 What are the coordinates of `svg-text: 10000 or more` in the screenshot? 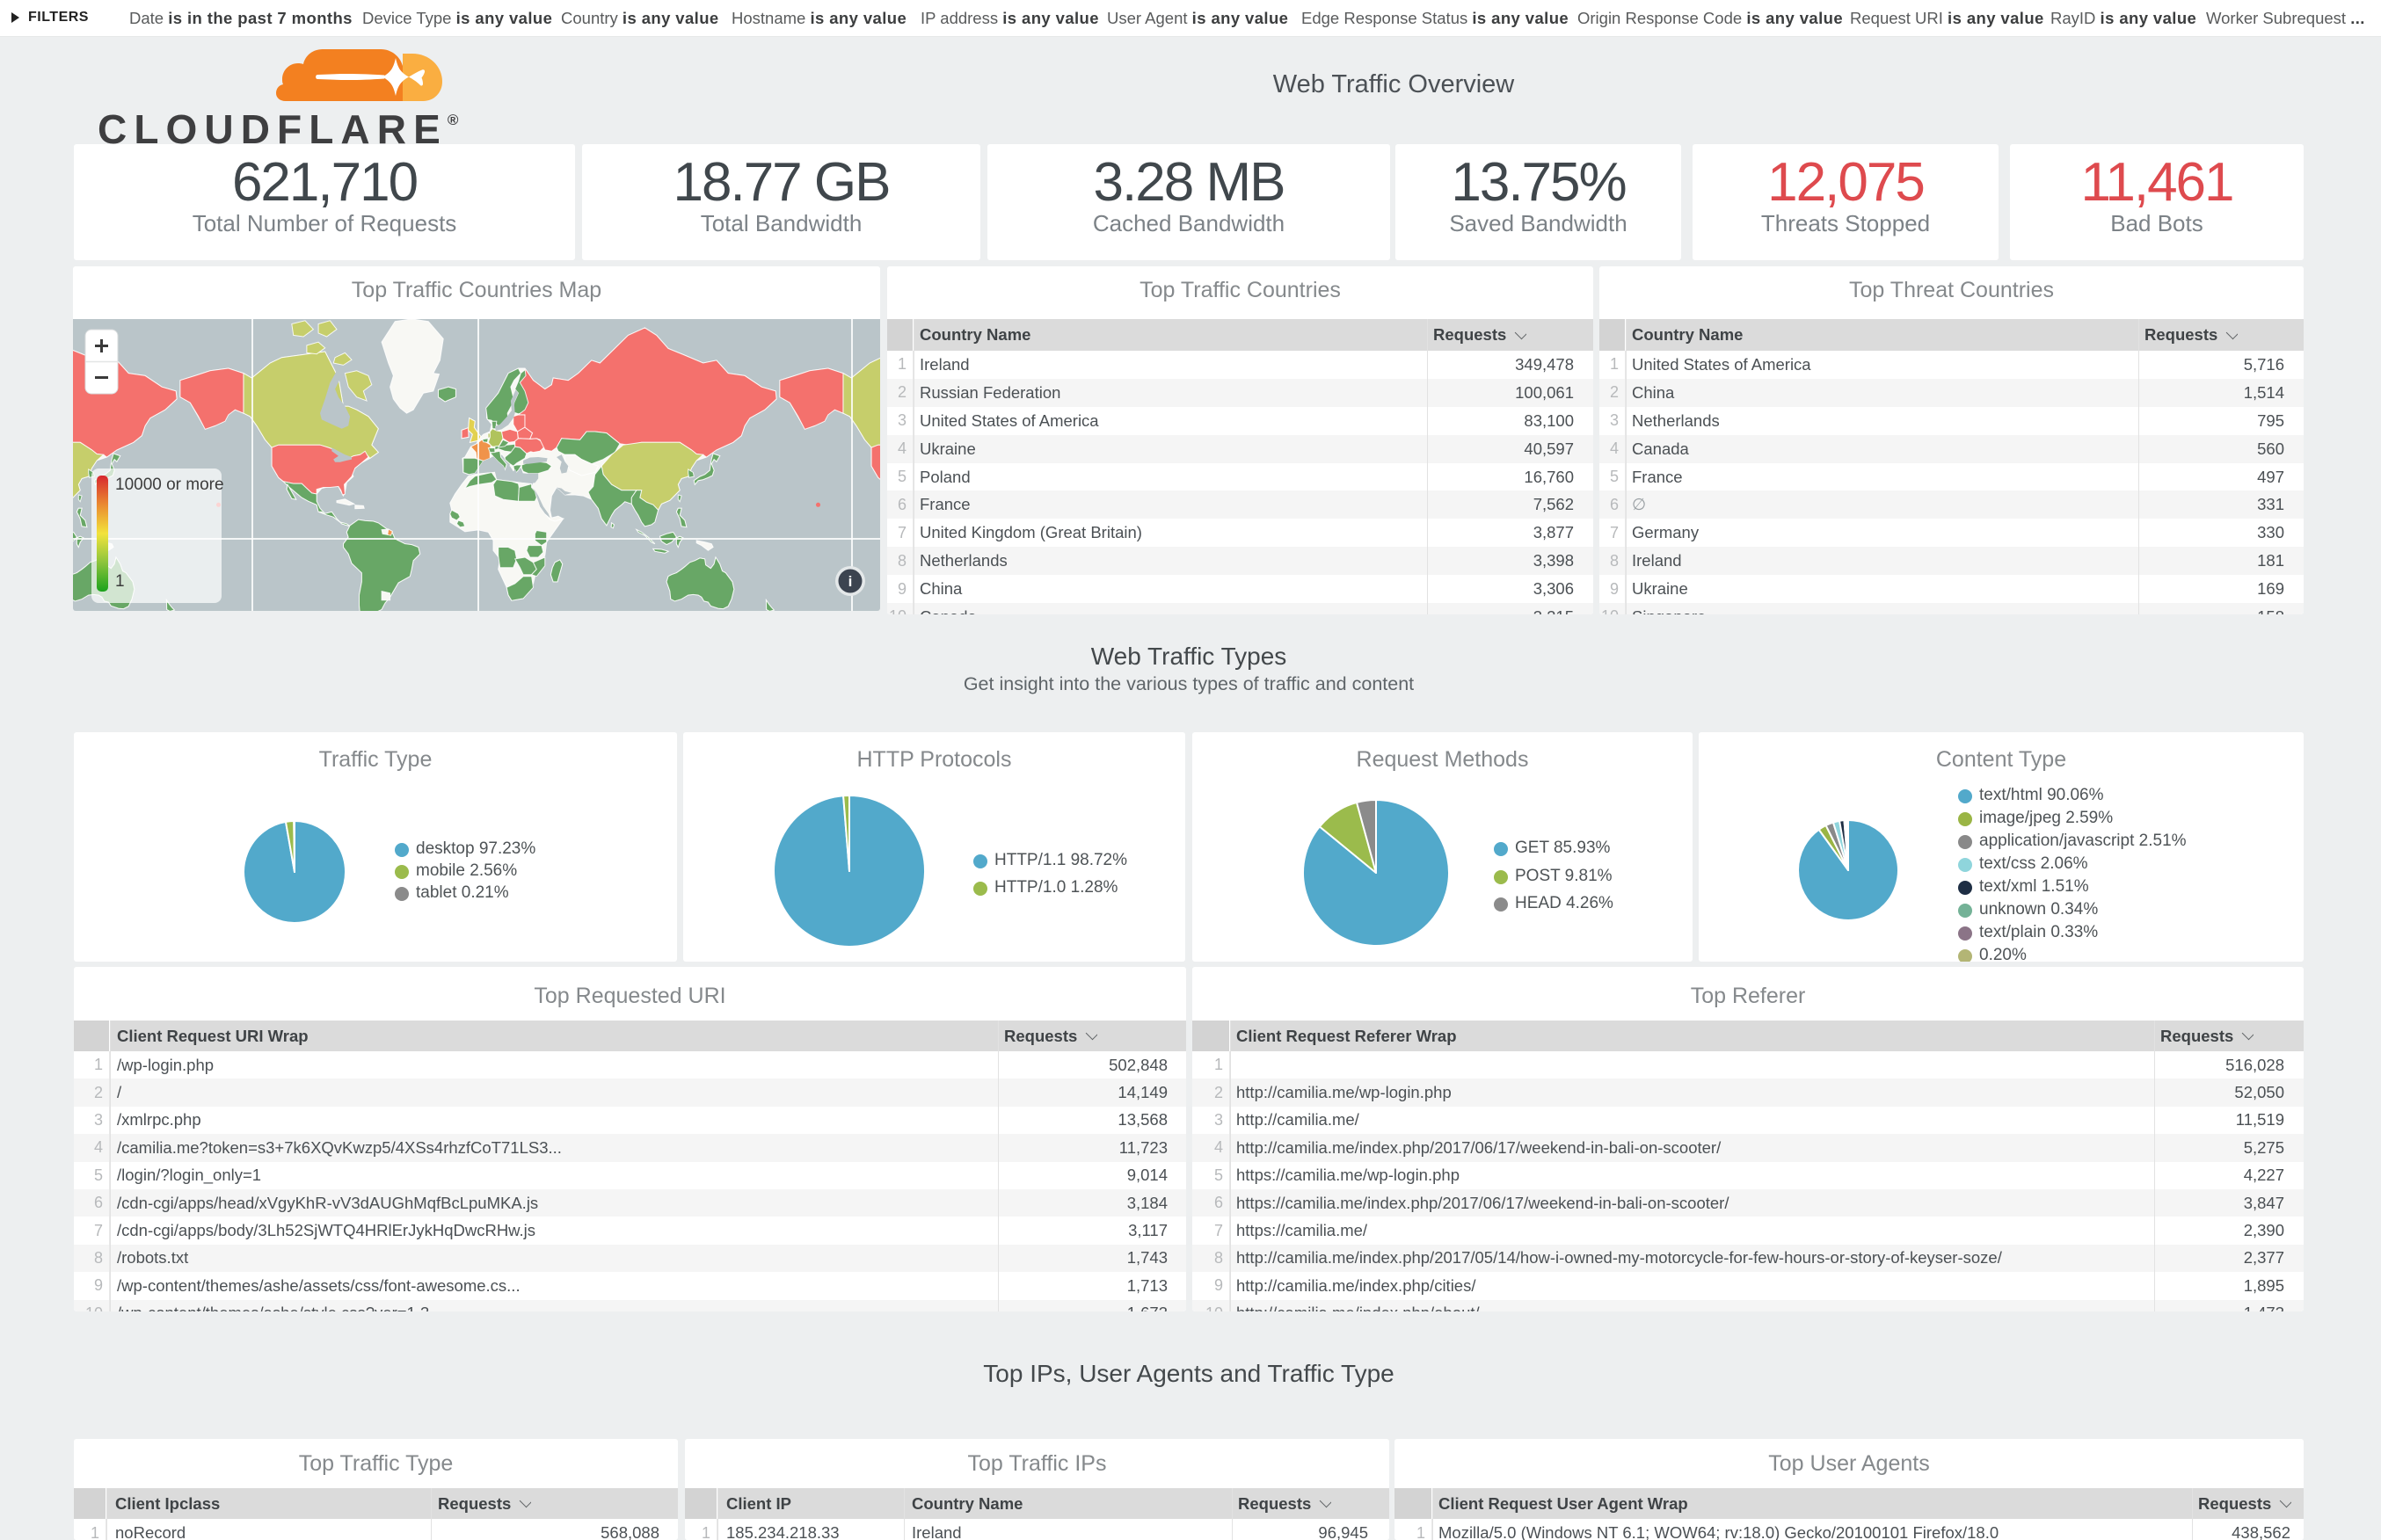 It's located at (169, 485).